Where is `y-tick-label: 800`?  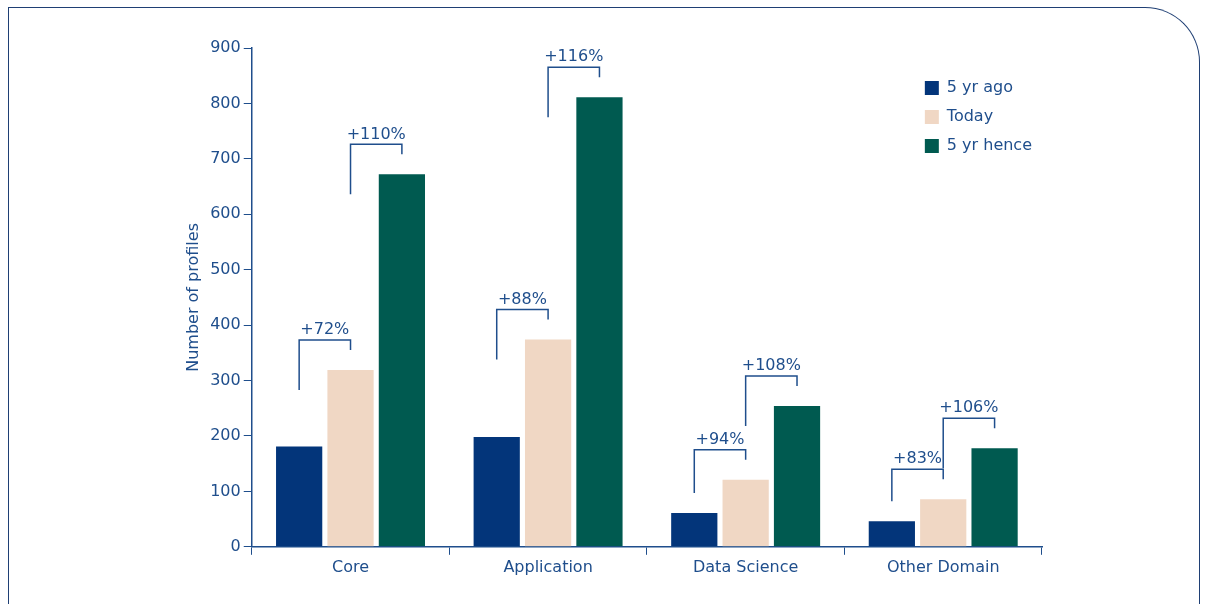
y-tick-label: 800 is located at coordinates (225, 102).